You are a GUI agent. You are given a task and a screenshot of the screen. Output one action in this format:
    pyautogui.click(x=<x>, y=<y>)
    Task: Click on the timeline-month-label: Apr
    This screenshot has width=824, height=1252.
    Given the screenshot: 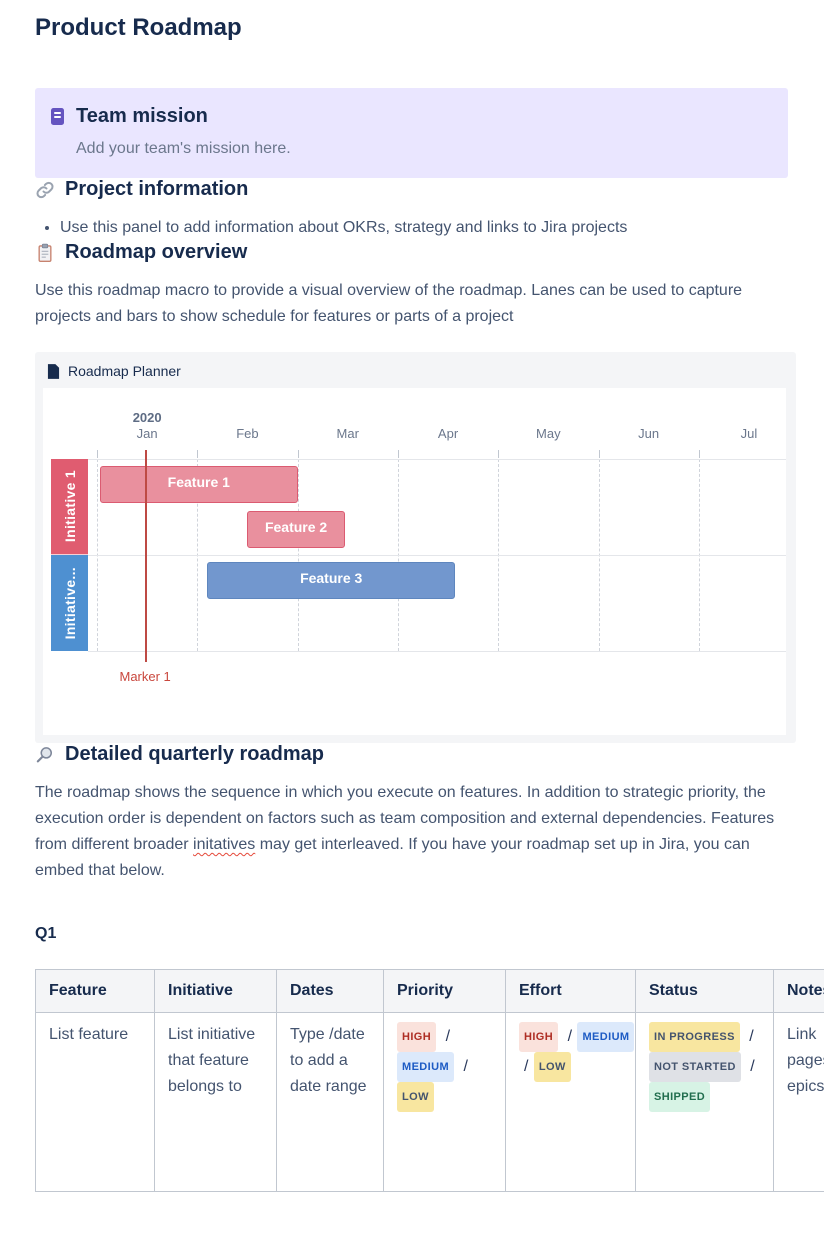 What is the action you would take?
    pyautogui.click(x=448, y=433)
    